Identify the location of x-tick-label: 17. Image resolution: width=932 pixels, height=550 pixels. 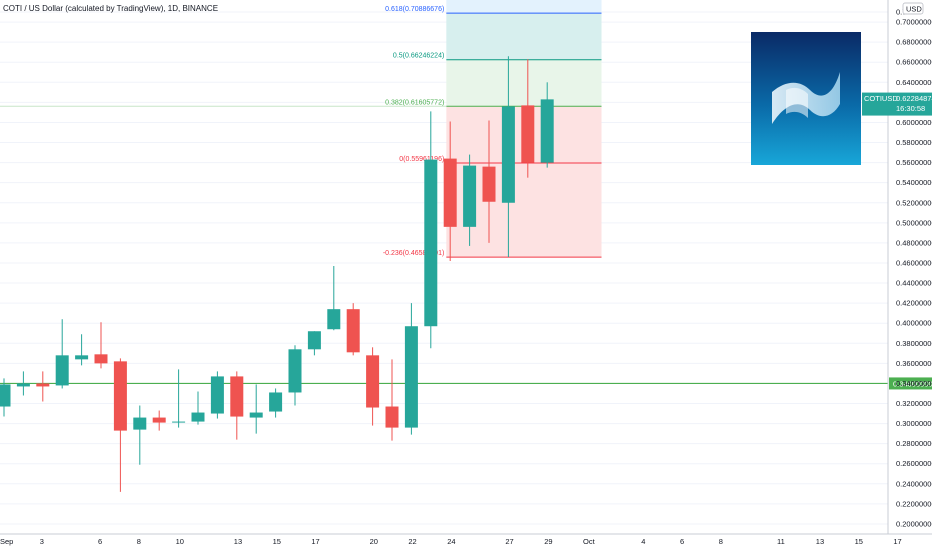
(897, 541).